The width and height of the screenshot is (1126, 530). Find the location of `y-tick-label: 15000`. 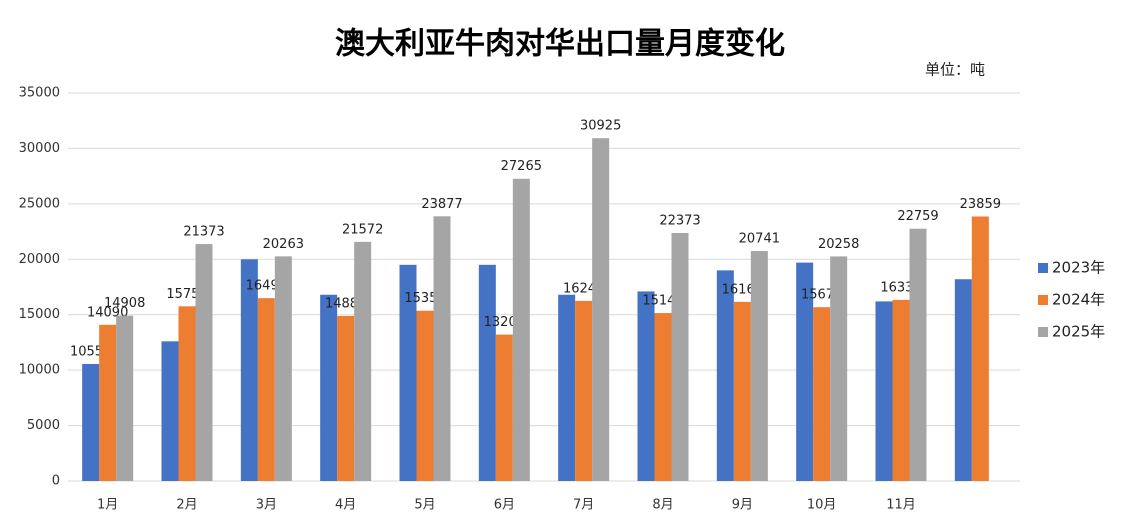

y-tick-label: 15000 is located at coordinates (39, 314).